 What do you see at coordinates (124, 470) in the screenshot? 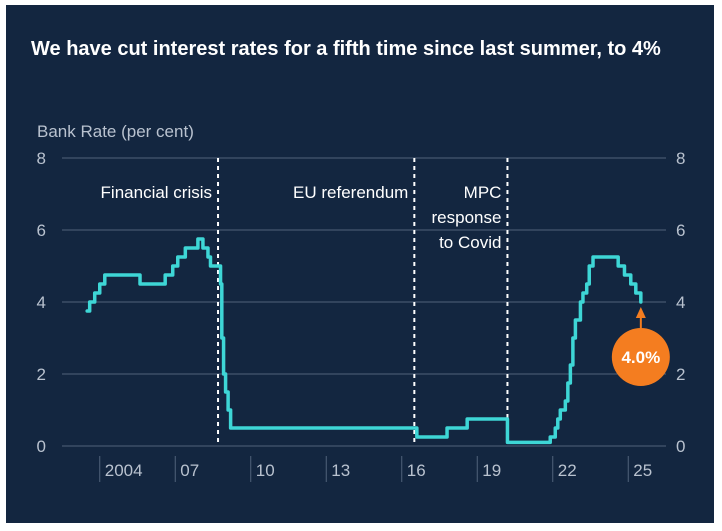
I see `x-tick-label: 2004` at bounding box center [124, 470].